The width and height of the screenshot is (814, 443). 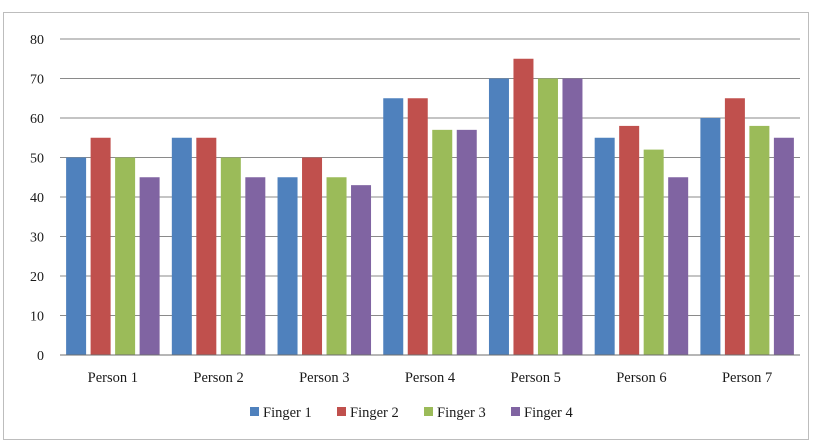 What do you see at coordinates (40, 356) in the screenshot?
I see `y-tick-label: 0` at bounding box center [40, 356].